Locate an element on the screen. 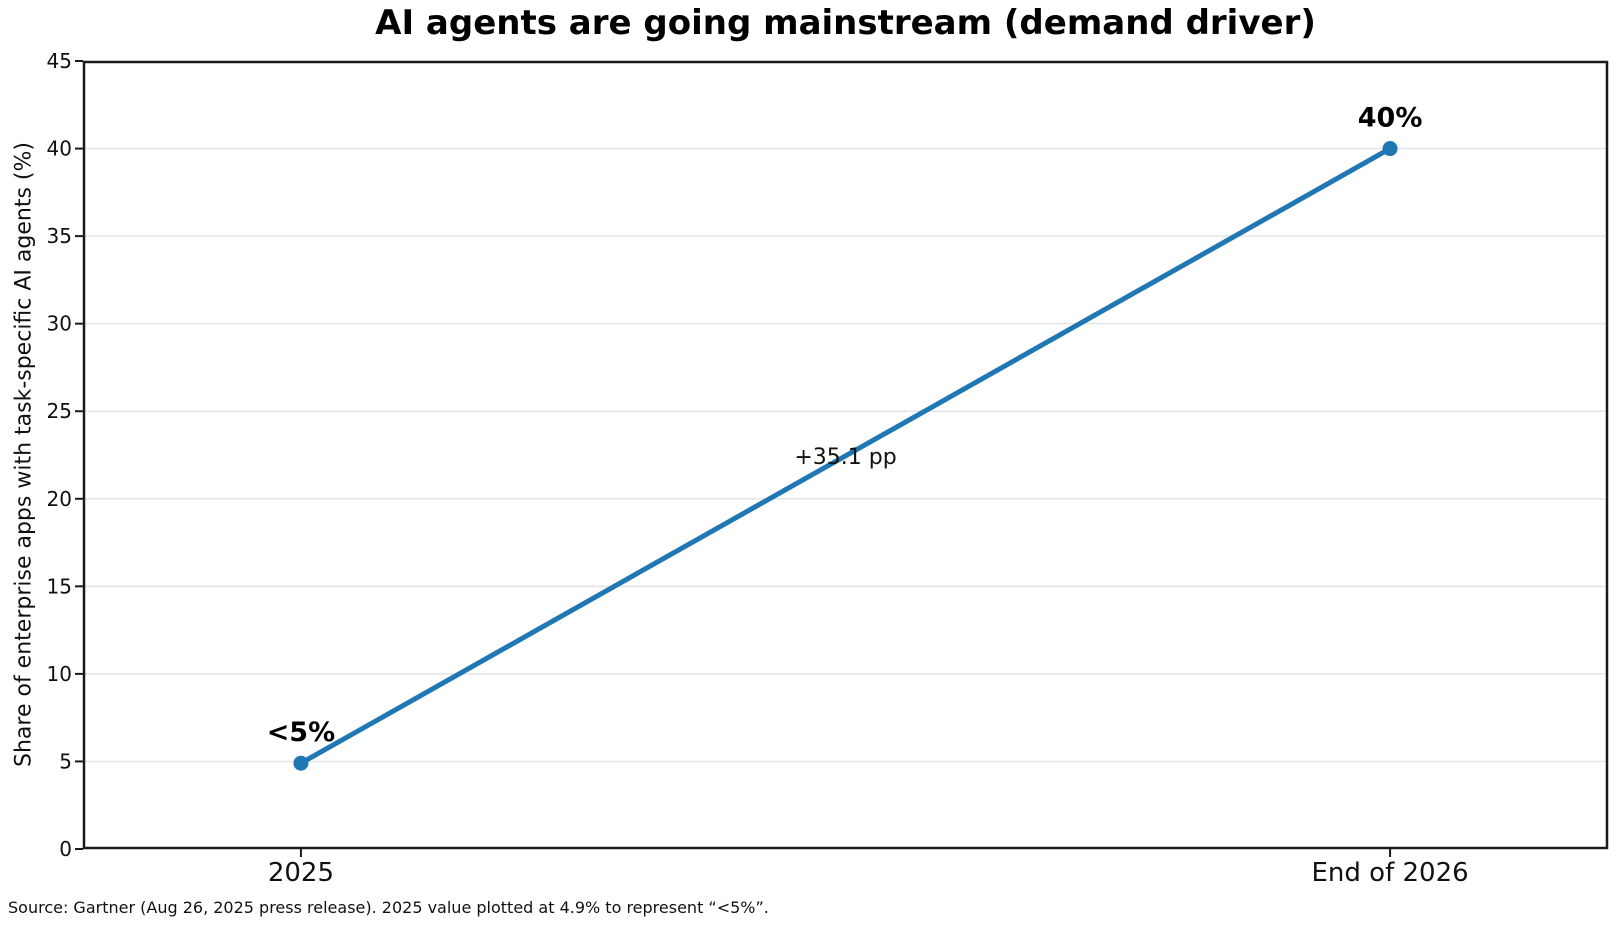  x-tick-label: 2025 is located at coordinates (301, 873).